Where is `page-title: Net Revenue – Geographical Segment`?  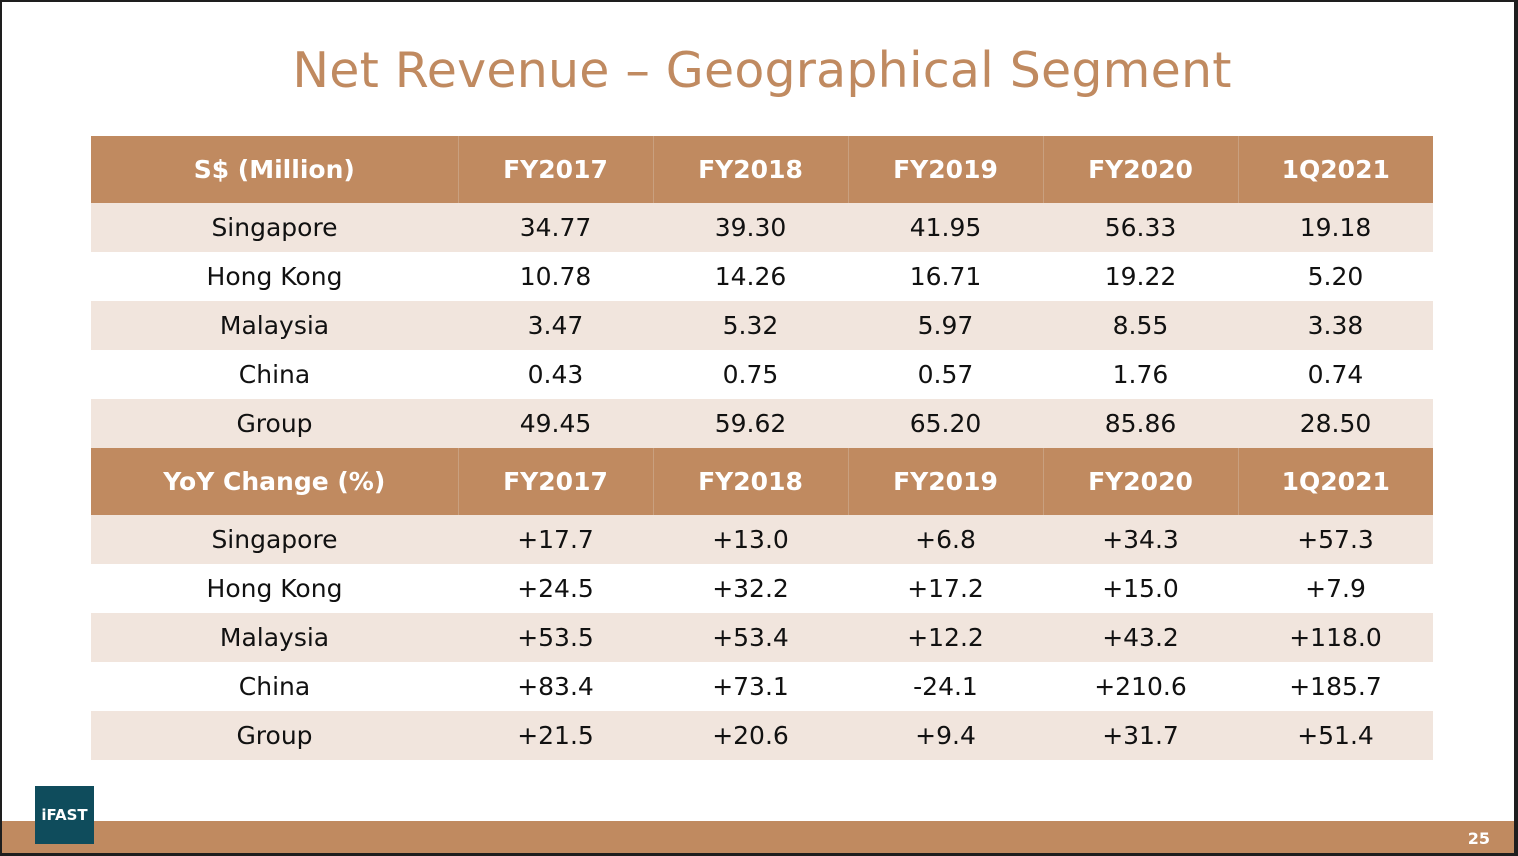 page-title: Net Revenue – Geographical Segment is located at coordinates (762, 70).